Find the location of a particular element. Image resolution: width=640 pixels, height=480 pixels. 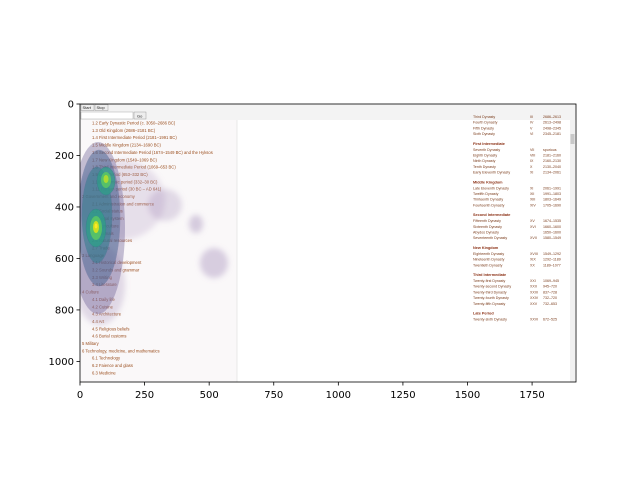

x-tick-label: 1500 is located at coordinates (467, 395).